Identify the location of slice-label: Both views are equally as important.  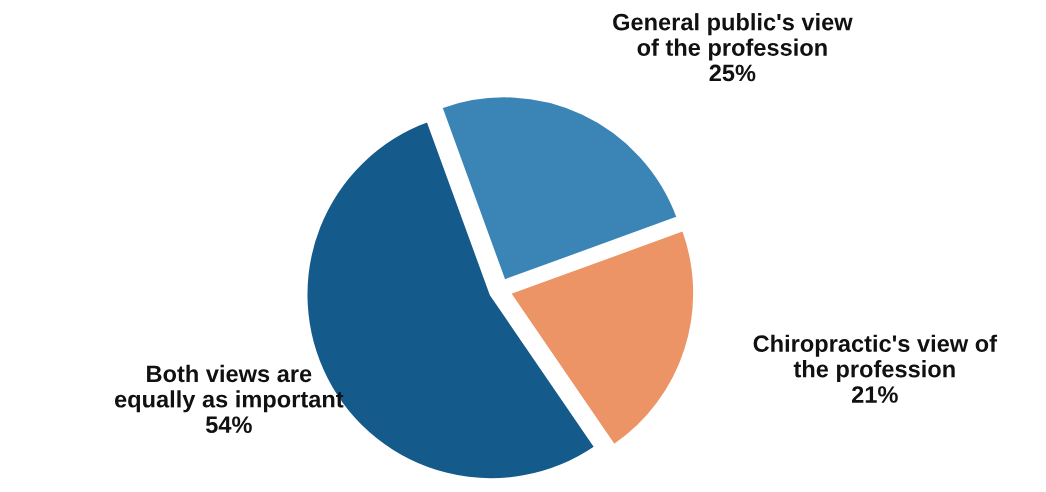
(229, 388).